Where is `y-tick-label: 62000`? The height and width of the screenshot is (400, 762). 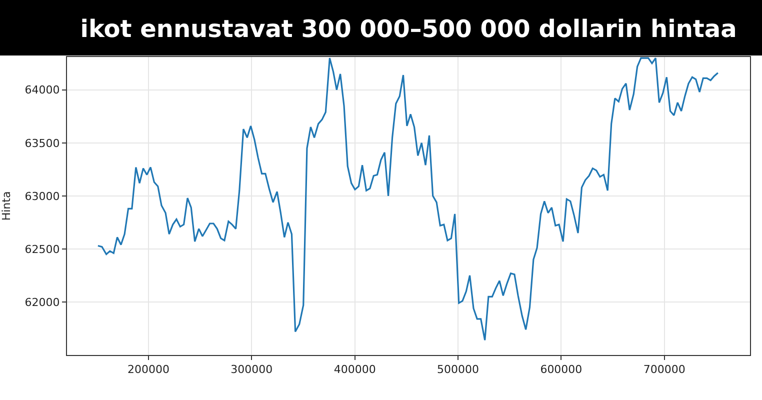 y-tick-label: 62000 is located at coordinates (42, 302).